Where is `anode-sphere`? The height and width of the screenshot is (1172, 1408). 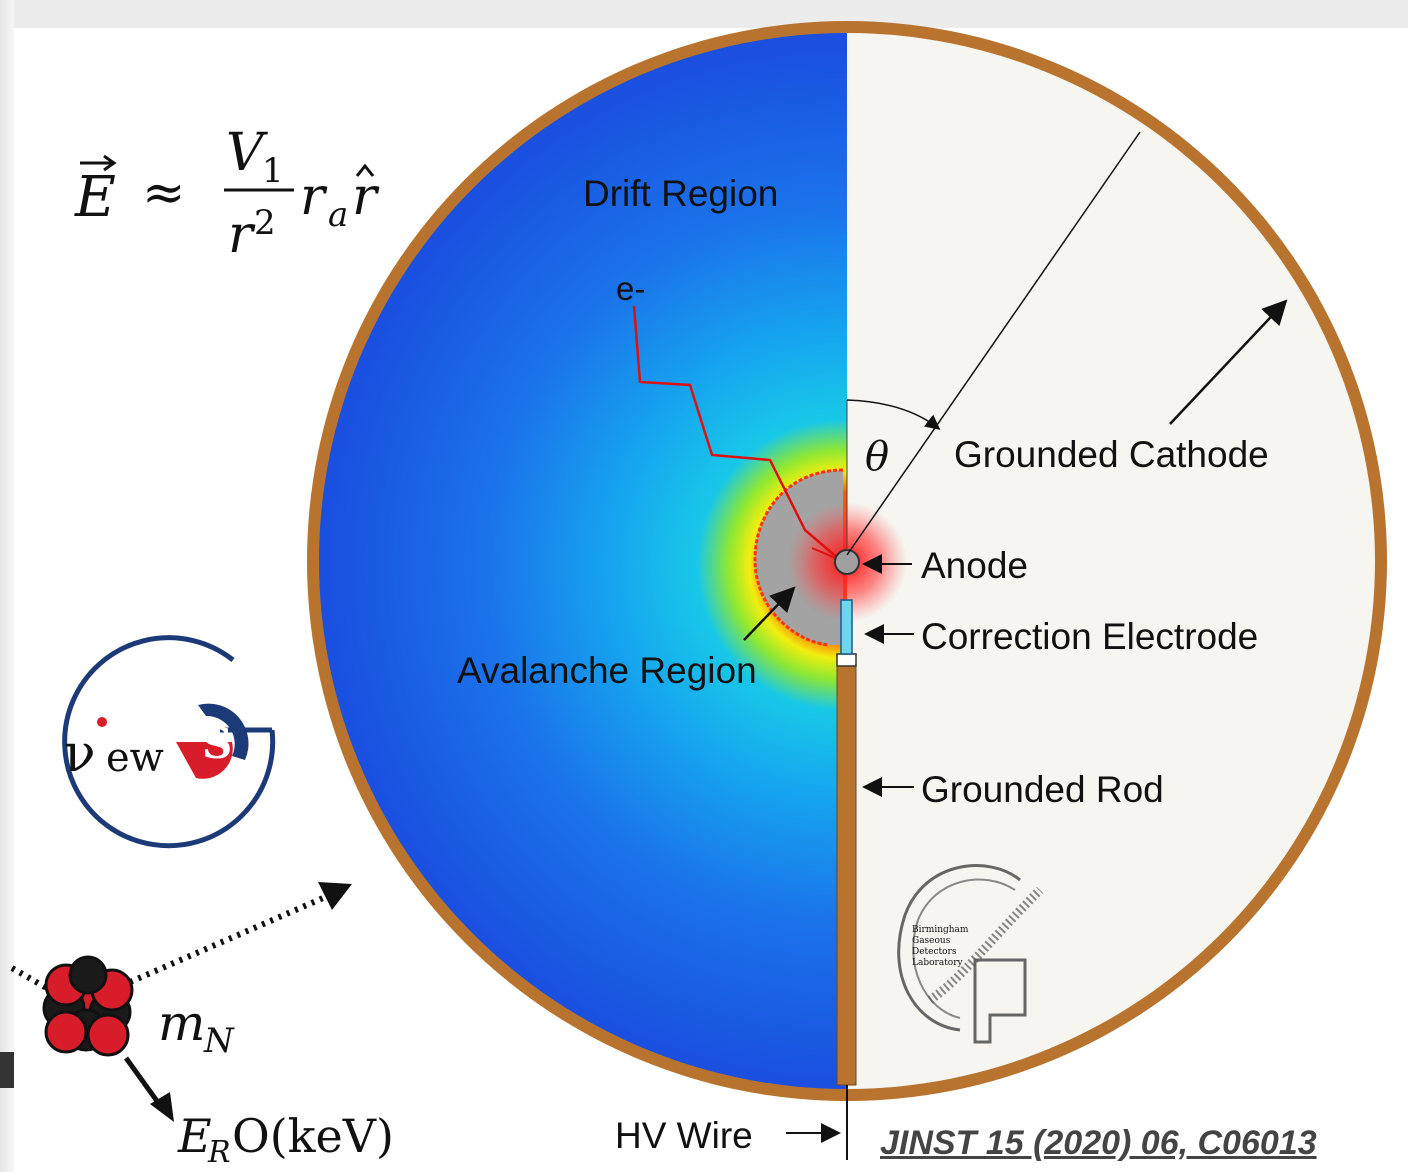 anode-sphere is located at coordinates (847, 562).